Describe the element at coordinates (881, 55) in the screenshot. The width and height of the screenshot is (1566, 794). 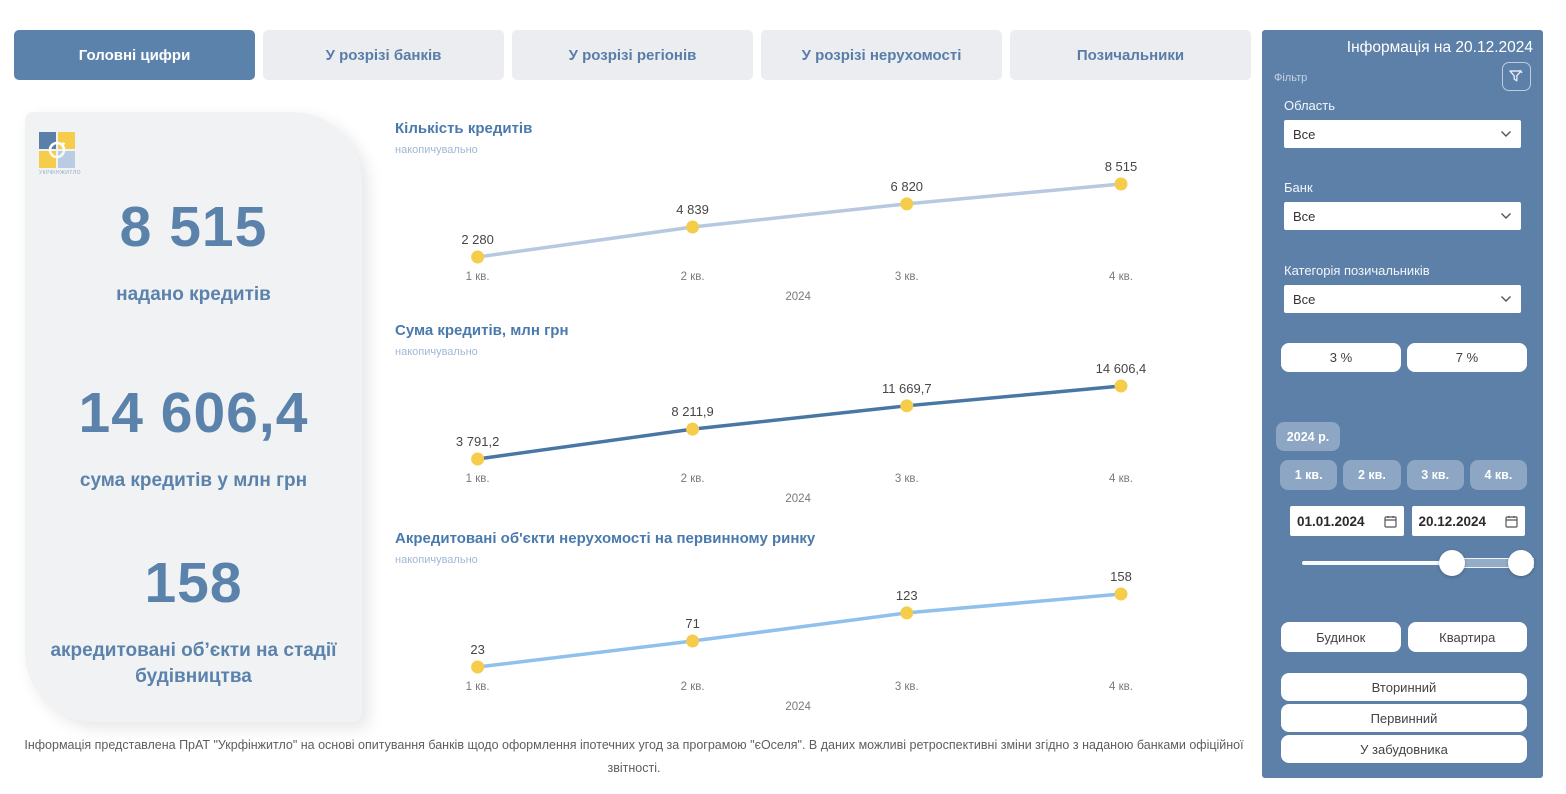
I see `tab-u-rozrizi-nerukhomosti: У розрізі нерухомості` at that location.